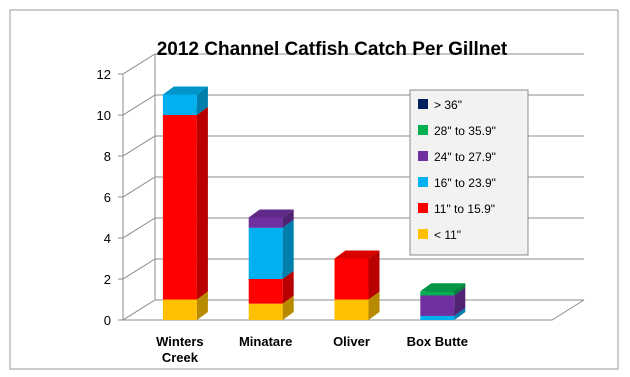 The image size is (630, 377). What do you see at coordinates (180, 341) in the screenshot?
I see `x-category-label: Winters` at bounding box center [180, 341].